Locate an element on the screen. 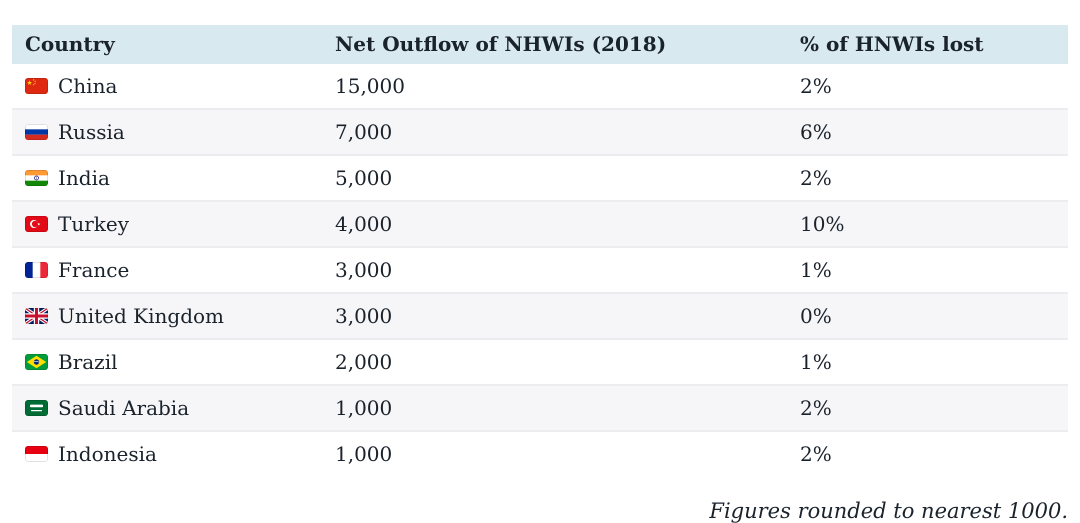 Image resolution: width=1080 pixels, height=523 pixels. table-row: India 5,000 2% is located at coordinates (540, 177).